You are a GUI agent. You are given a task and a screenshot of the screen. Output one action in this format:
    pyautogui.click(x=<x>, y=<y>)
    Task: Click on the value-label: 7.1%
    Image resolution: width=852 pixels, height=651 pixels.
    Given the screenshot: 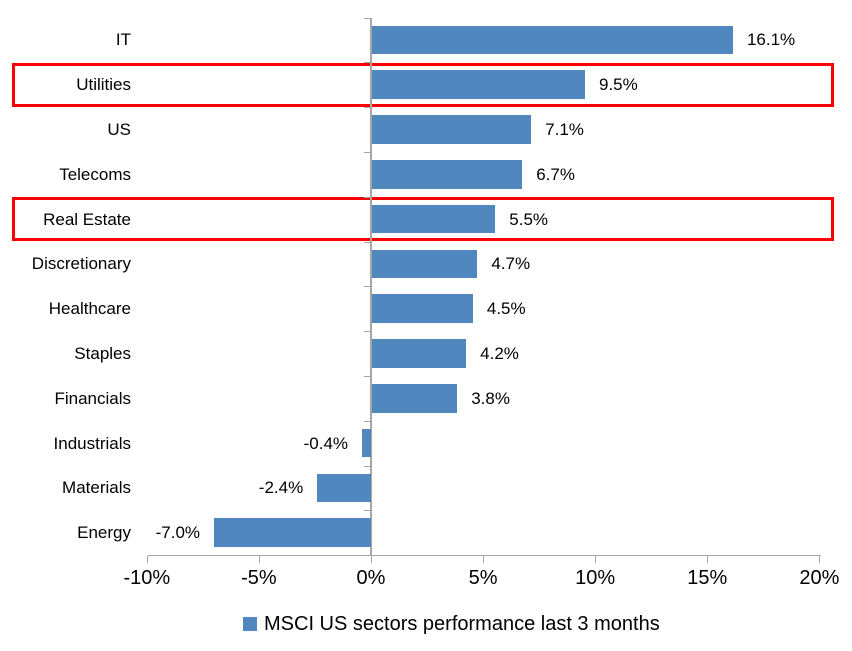 What is the action you would take?
    pyautogui.click(x=564, y=129)
    